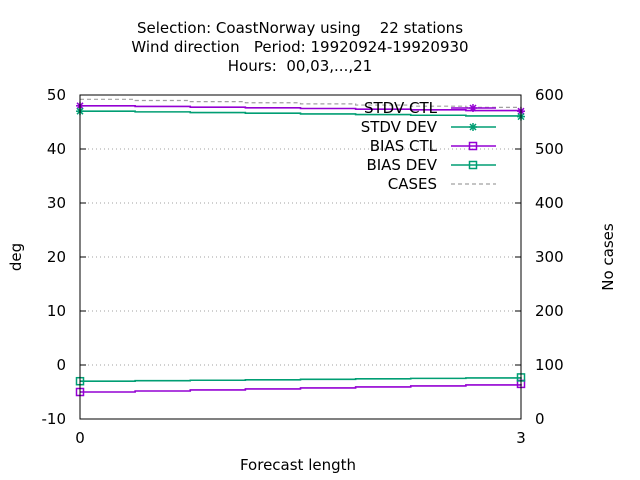  I want to click on y2-tick-label: 200, so click(549, 311).